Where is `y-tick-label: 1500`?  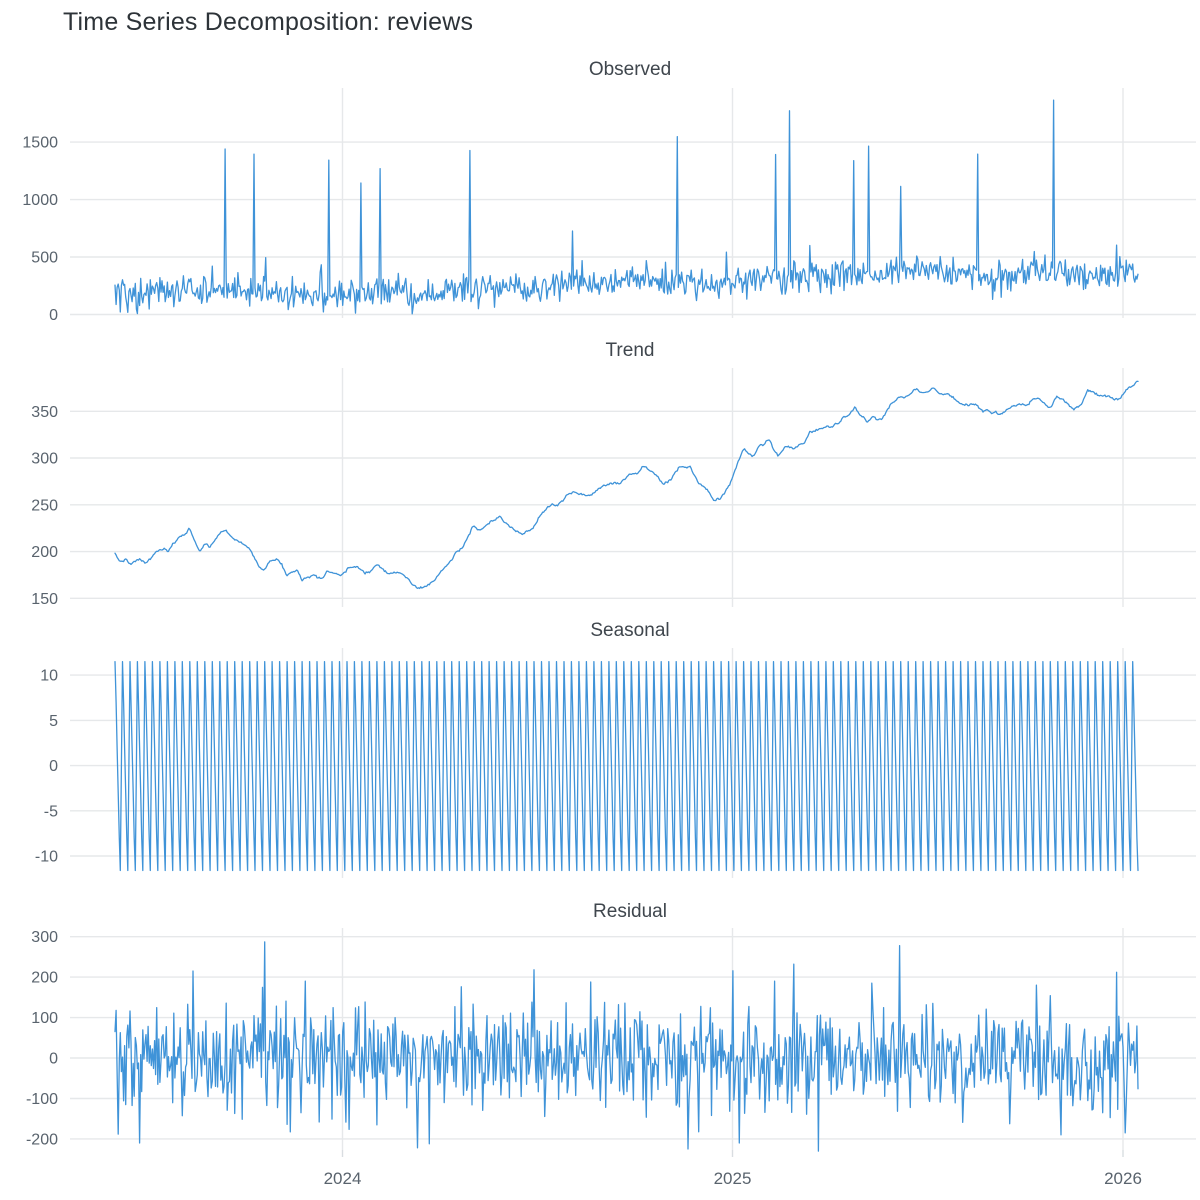
y-tick-label: 1500 is located at coordinates (40, 143).